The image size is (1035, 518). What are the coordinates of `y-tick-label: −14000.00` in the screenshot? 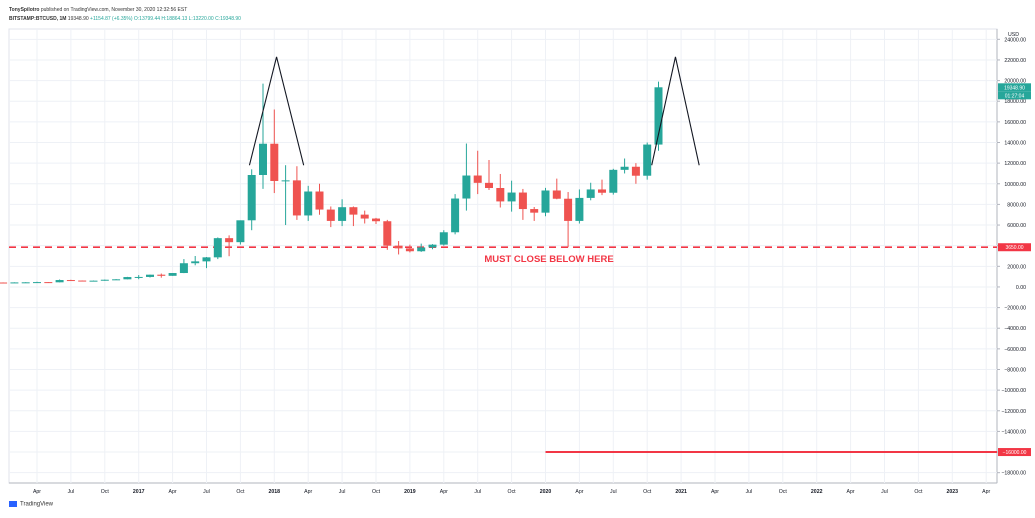 It's located at (1013, 432).